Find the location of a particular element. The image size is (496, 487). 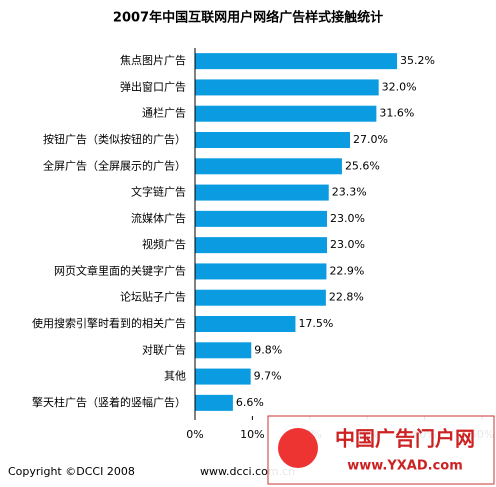

chart-title: 2007年中国互联网用户网络广告样式接触统计 is located at coordinates (248, 18).